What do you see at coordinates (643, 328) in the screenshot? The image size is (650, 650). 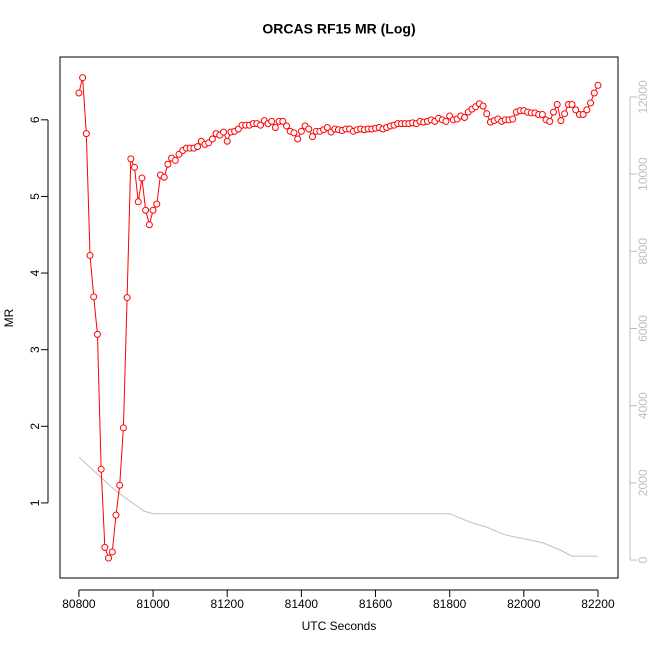 I see `y2-tick-label: 6000` at bounding box center [643, 328].